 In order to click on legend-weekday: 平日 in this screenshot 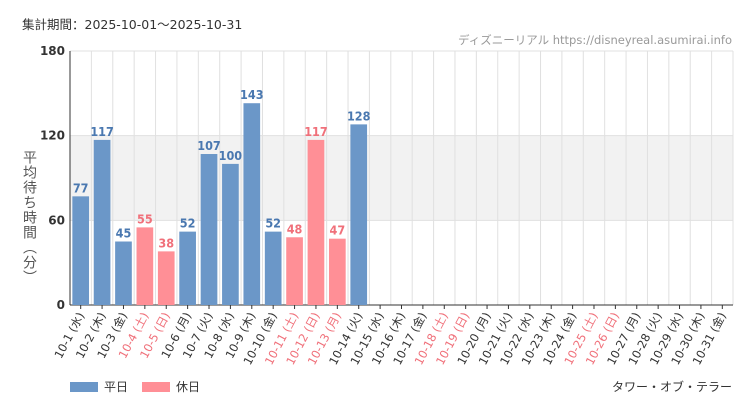, I will do `click(99, 386)`.